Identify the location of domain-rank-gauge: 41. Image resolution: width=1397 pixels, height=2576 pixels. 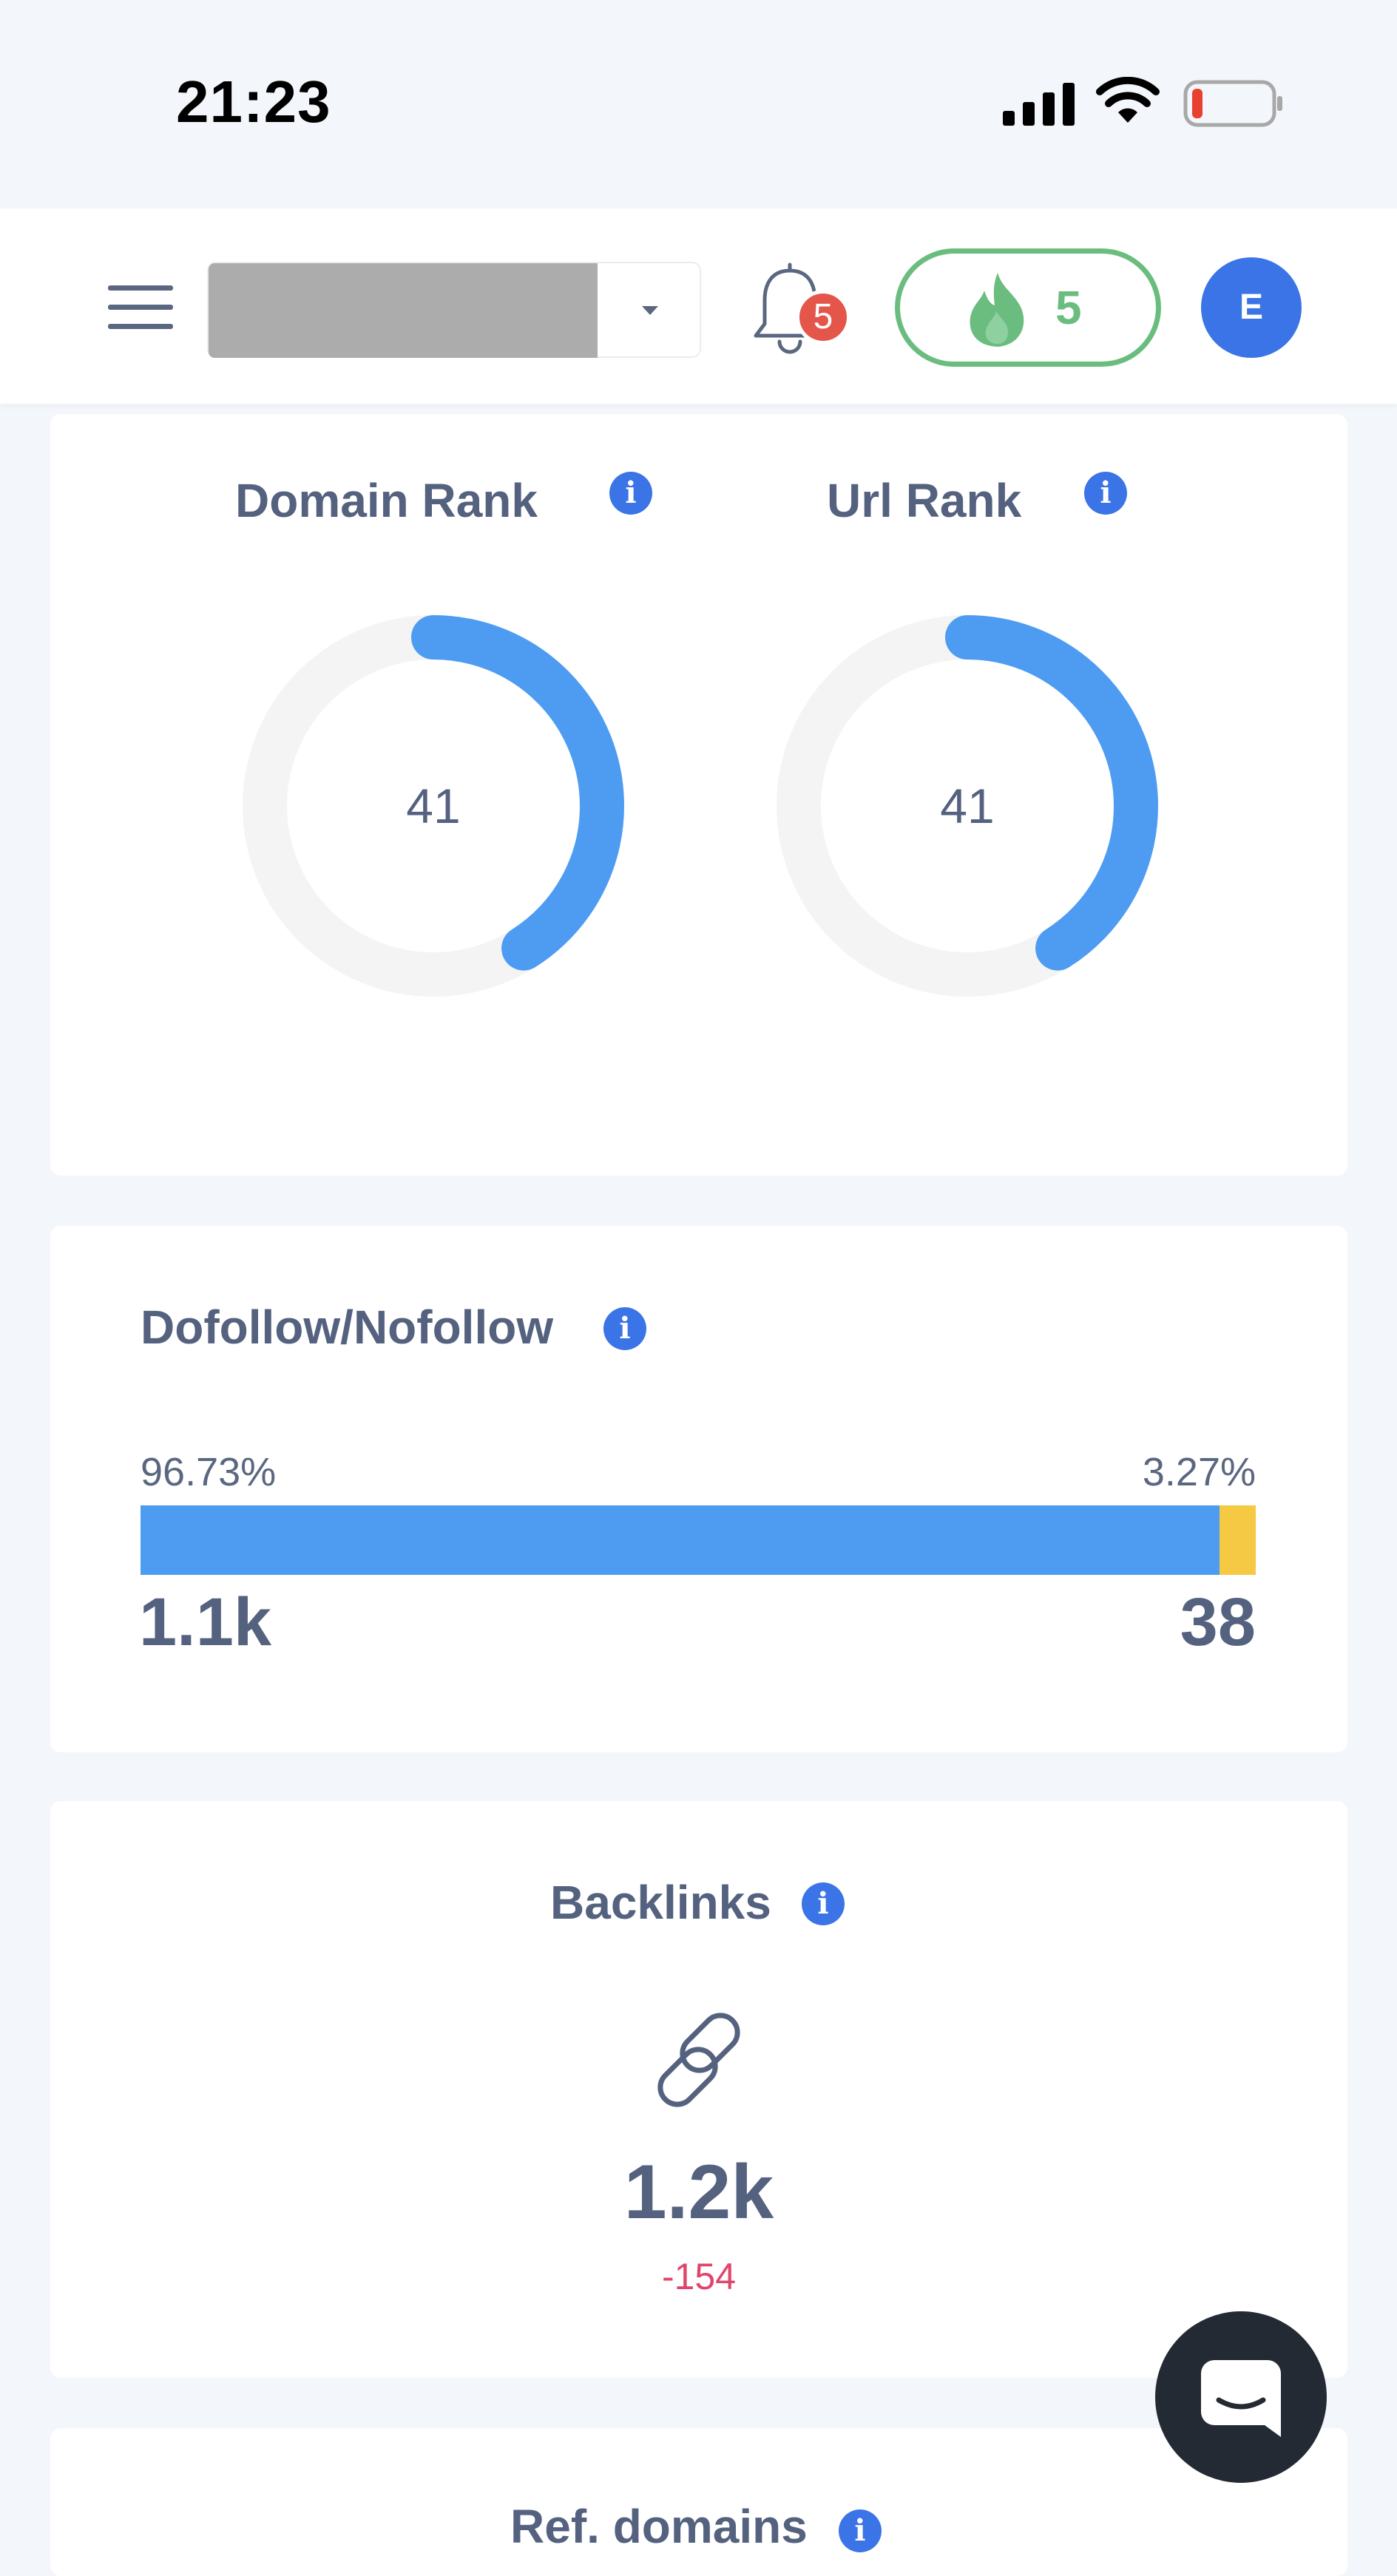
(433, 806).